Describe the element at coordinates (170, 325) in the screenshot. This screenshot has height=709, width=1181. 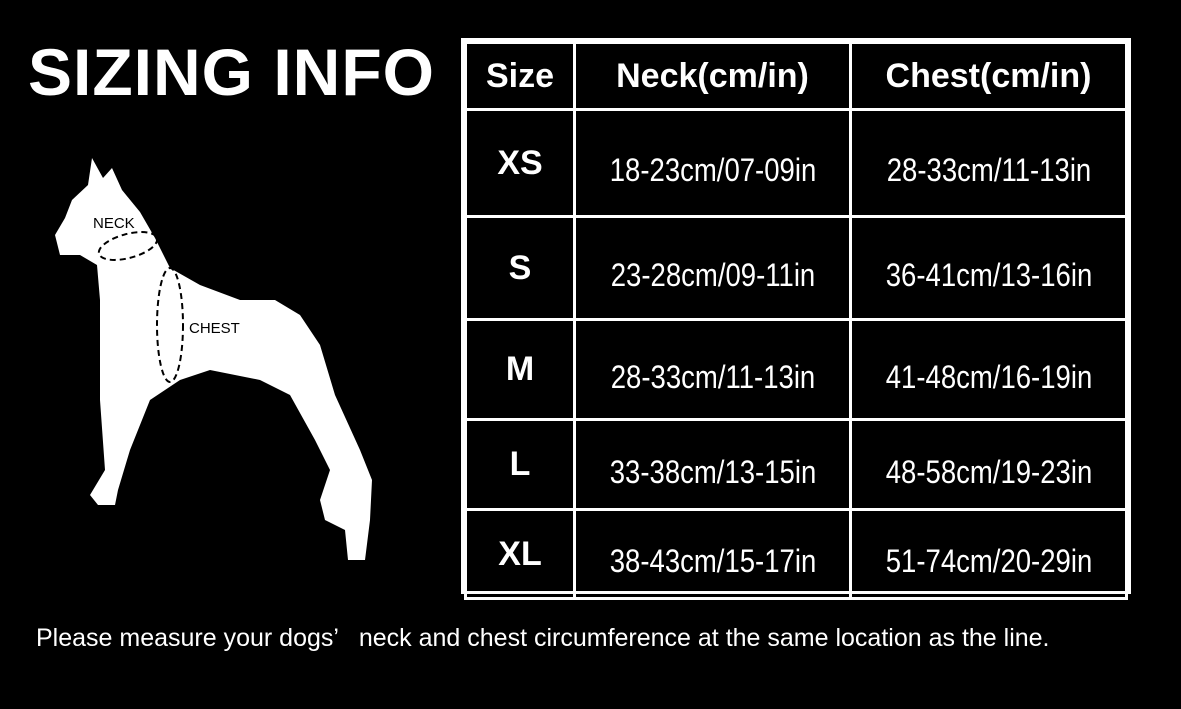
I see `chest-measure-line` at that location.